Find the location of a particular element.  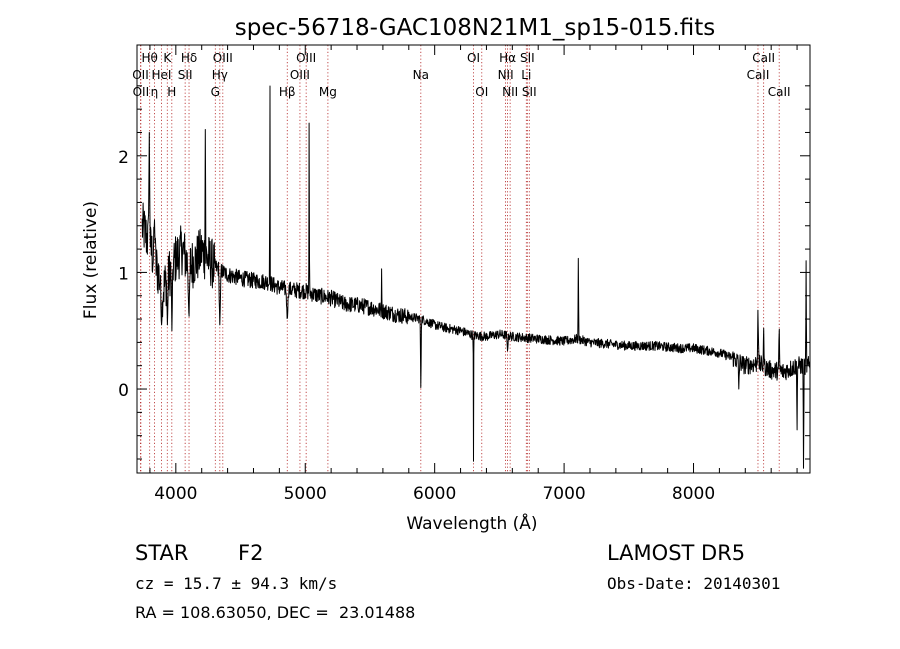

survey-name: LAMOST DR5 is located at coordinates (676, 553).